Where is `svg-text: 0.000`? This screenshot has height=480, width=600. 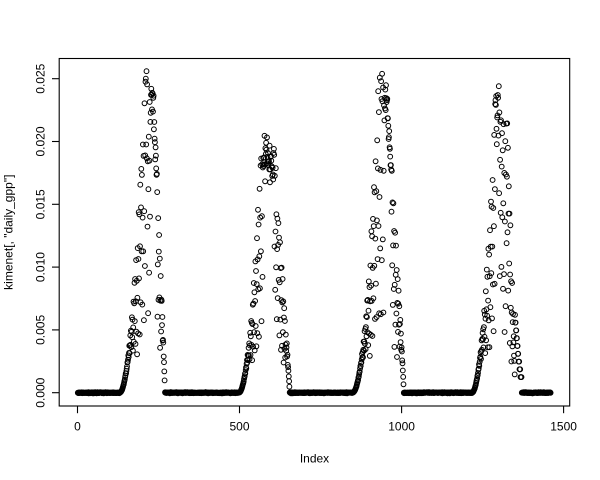 svg-text: 0.000 is located at coordinates (41, 392).